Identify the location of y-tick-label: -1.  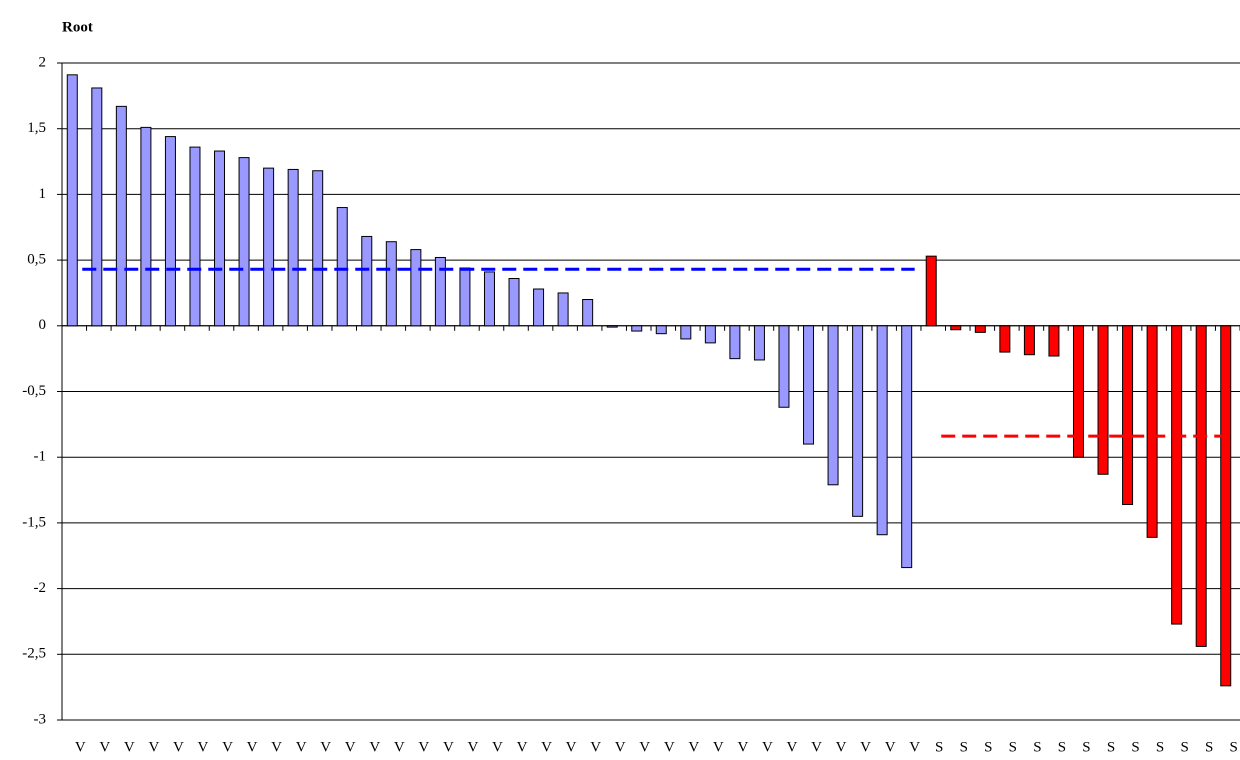
(40, 457).